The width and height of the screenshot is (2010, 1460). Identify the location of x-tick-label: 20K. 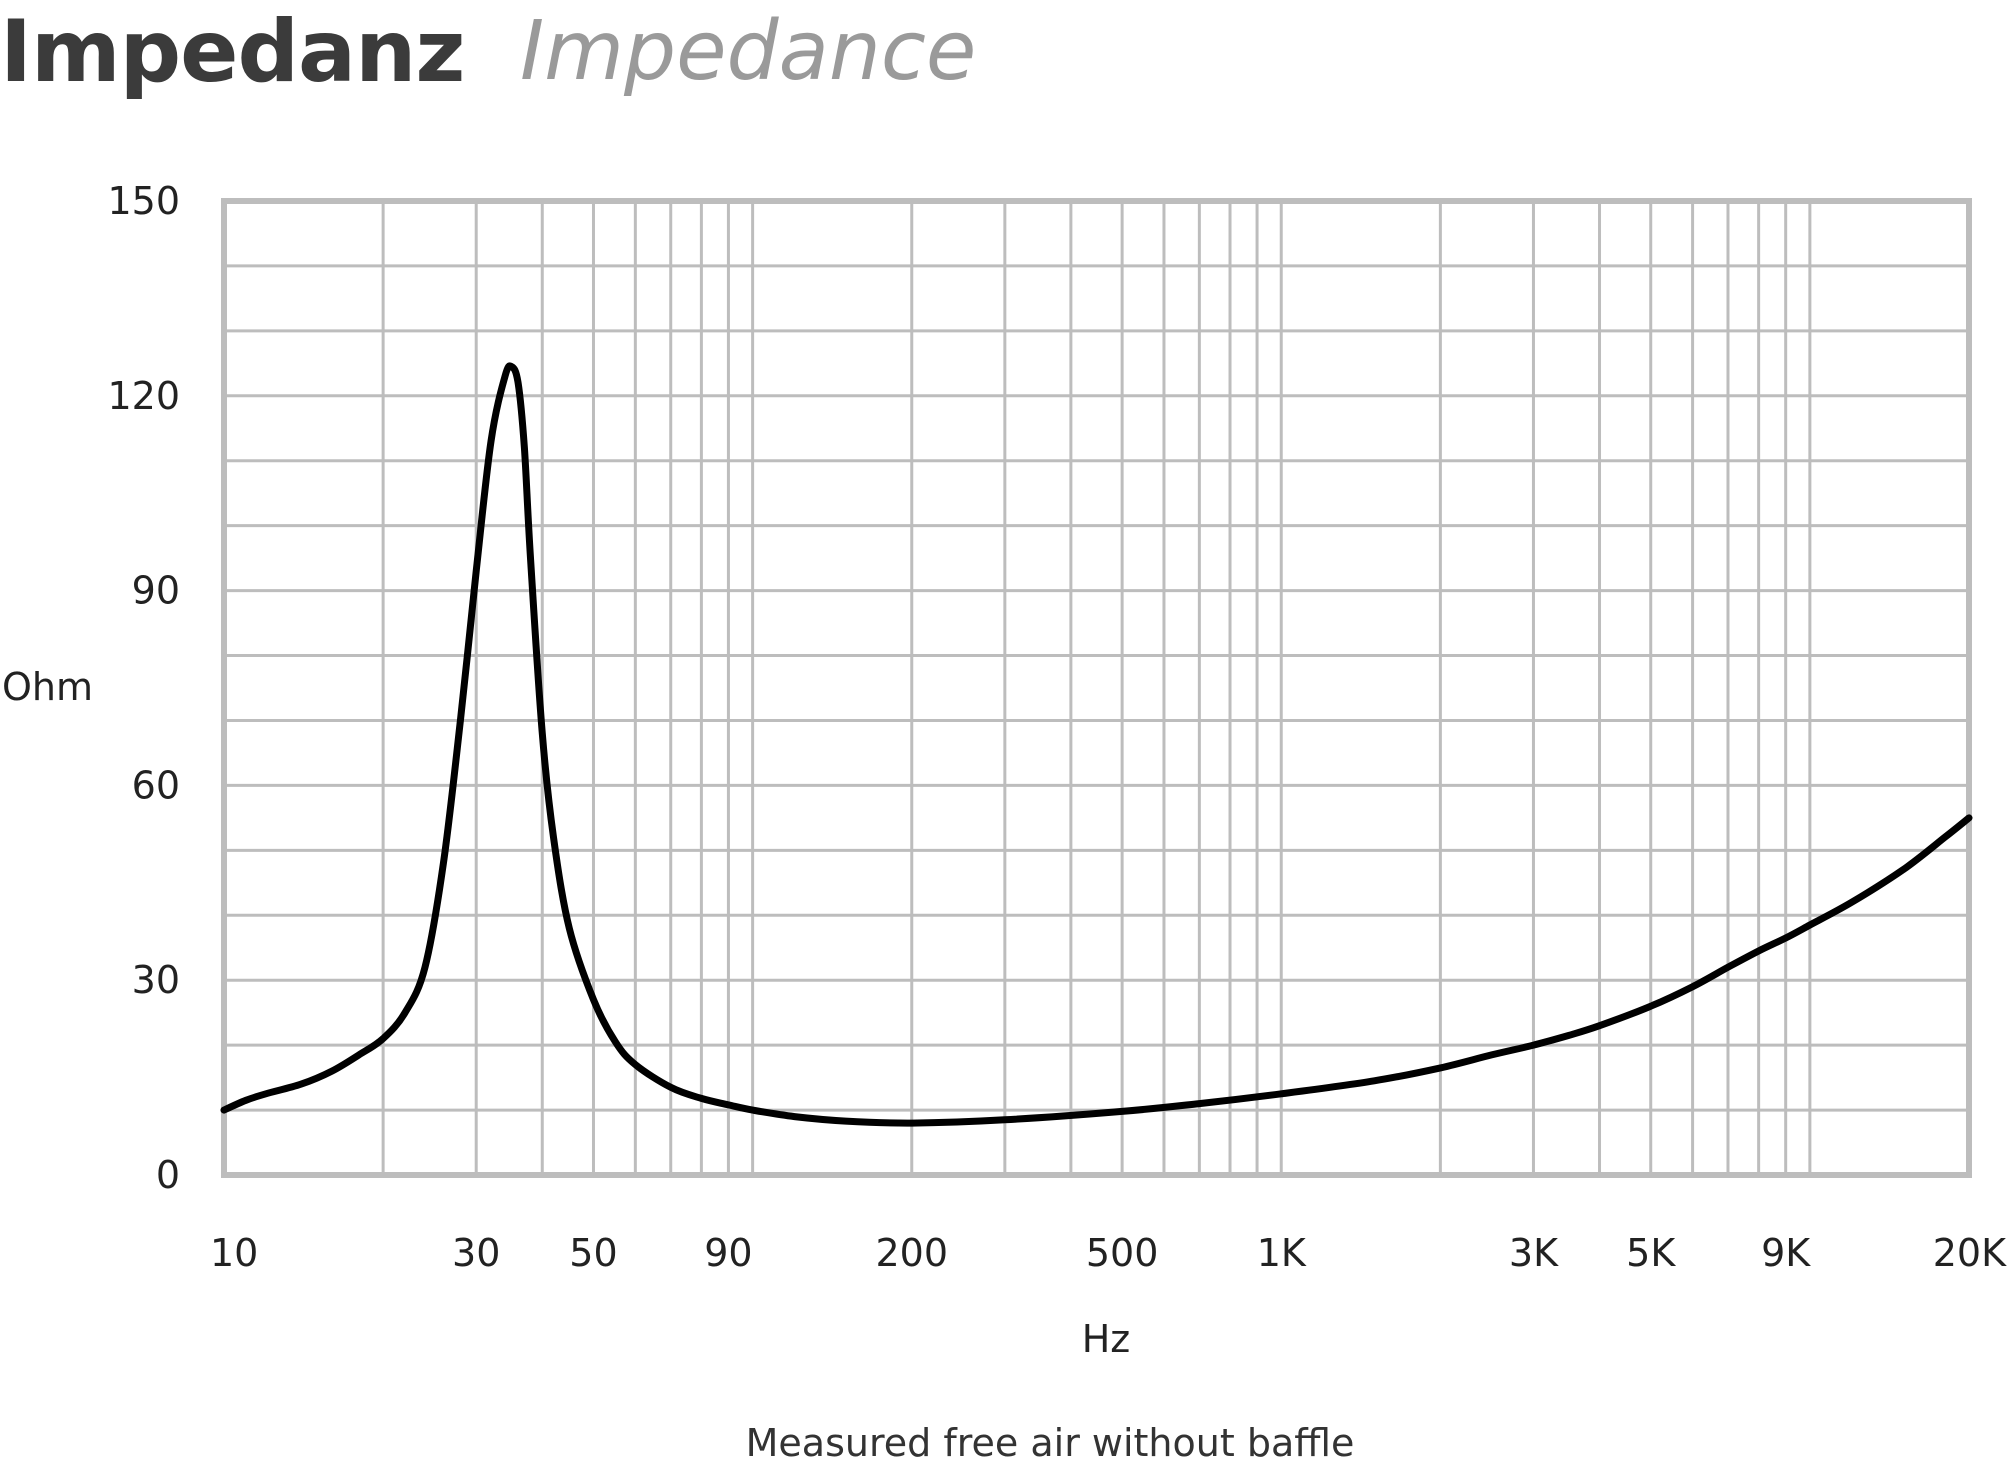
(1970, 1253).